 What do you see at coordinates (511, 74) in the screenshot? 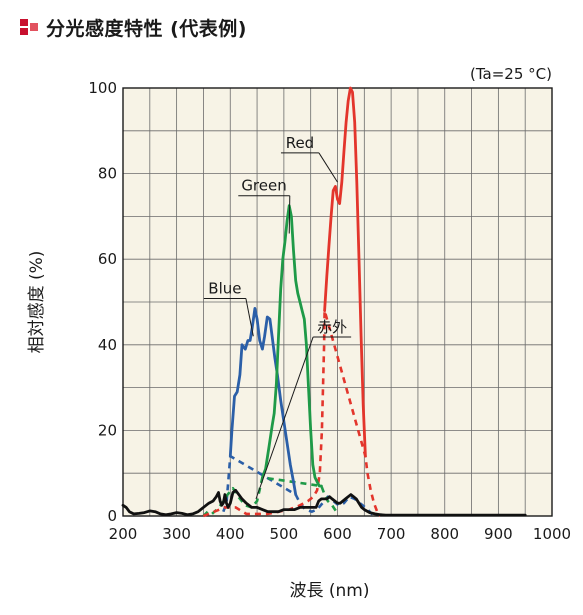
I see `condition-label: (Ta=25 °C)` at bounding box center [511, 74].